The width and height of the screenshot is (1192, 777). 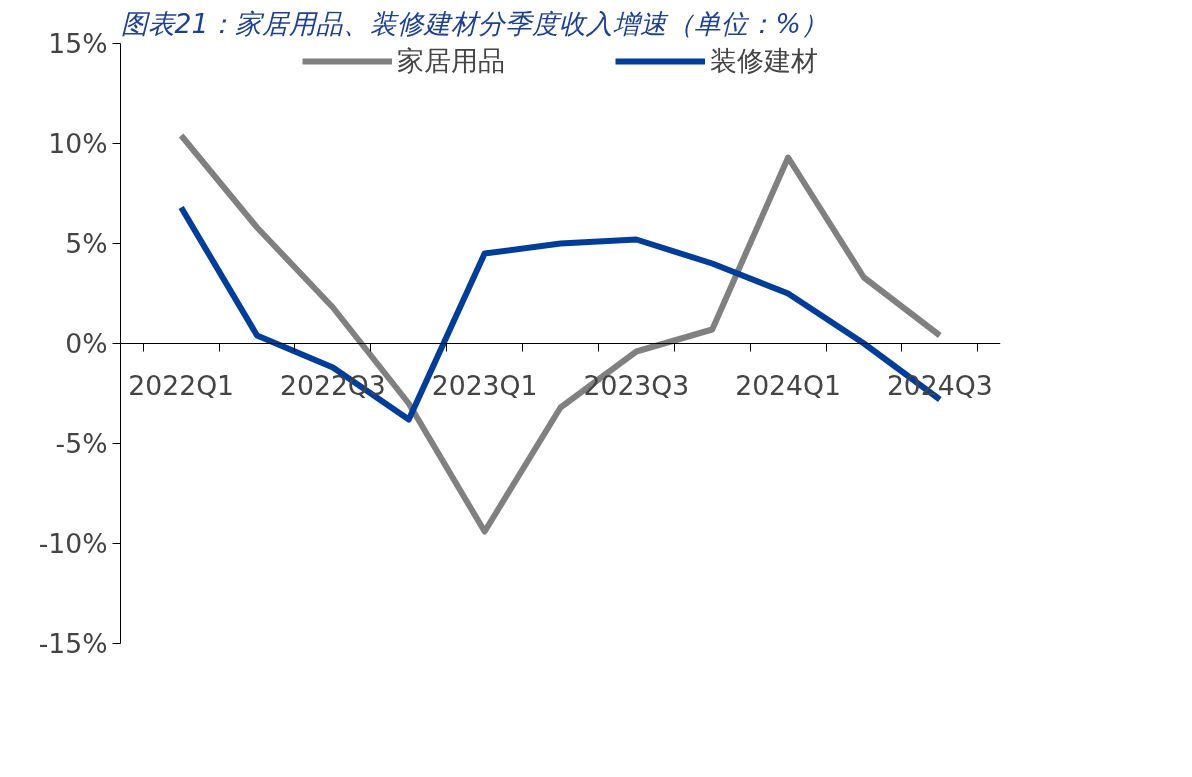 I want to click on y-tick-label: 0%, so click(x=86, y=343).